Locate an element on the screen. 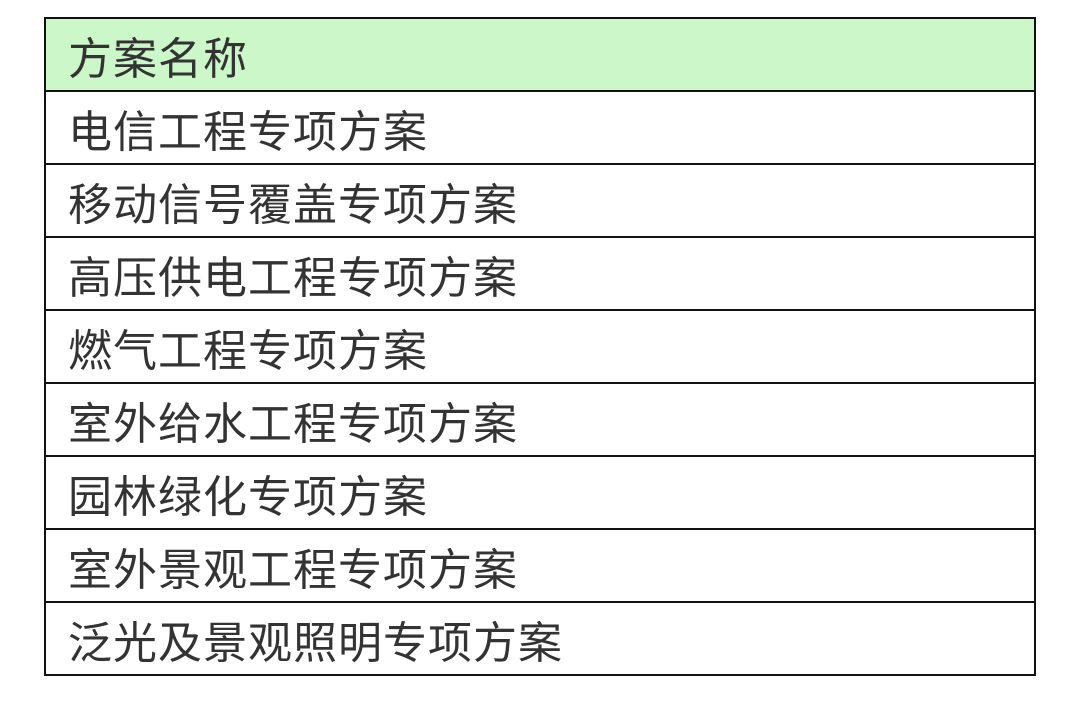 The image size is (1080, 703). table-cell: 燃气工程专项方案 is located at coordinates (540, 346).